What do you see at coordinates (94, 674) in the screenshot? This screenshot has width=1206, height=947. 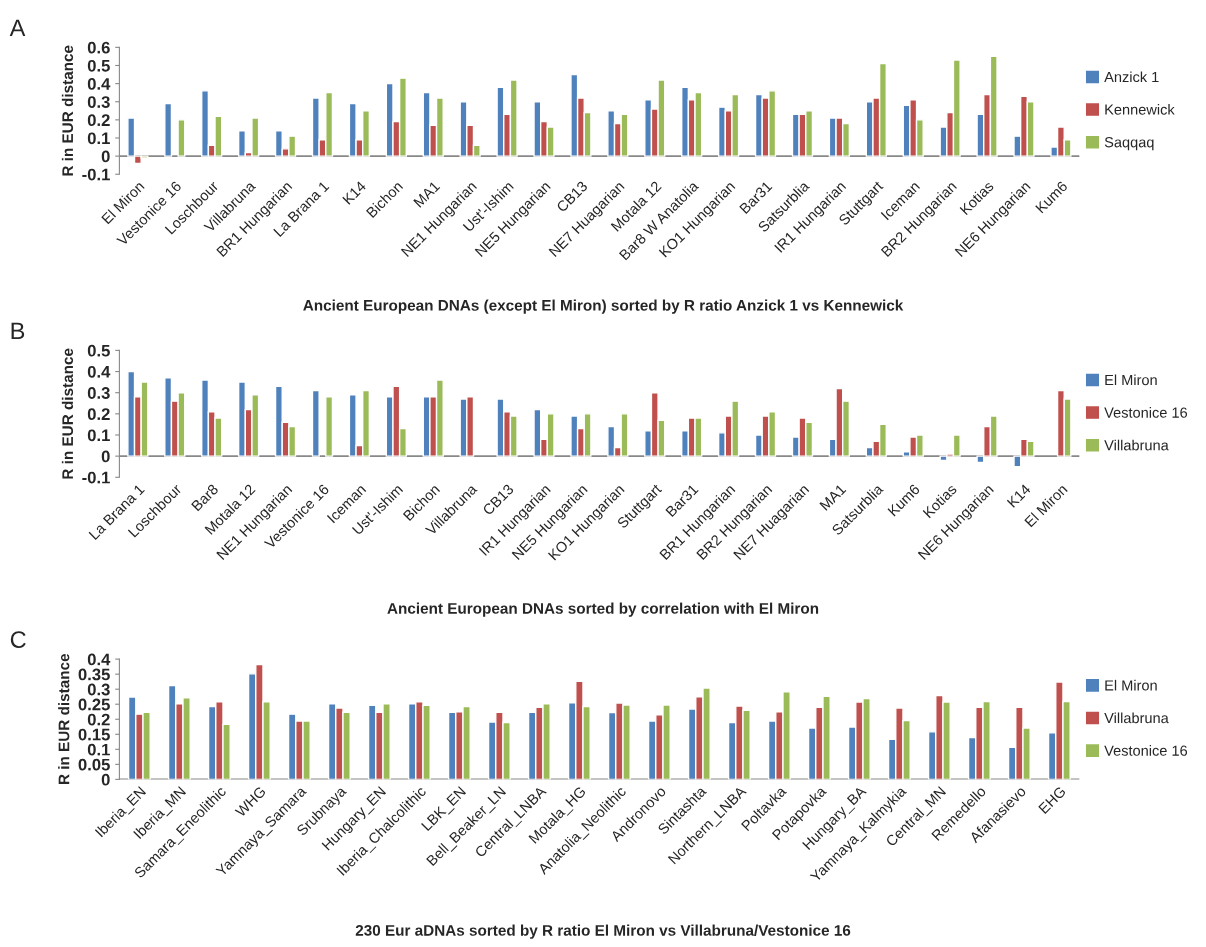 I see `y-tick-label: 0.35` at bounding box center [94, 674].